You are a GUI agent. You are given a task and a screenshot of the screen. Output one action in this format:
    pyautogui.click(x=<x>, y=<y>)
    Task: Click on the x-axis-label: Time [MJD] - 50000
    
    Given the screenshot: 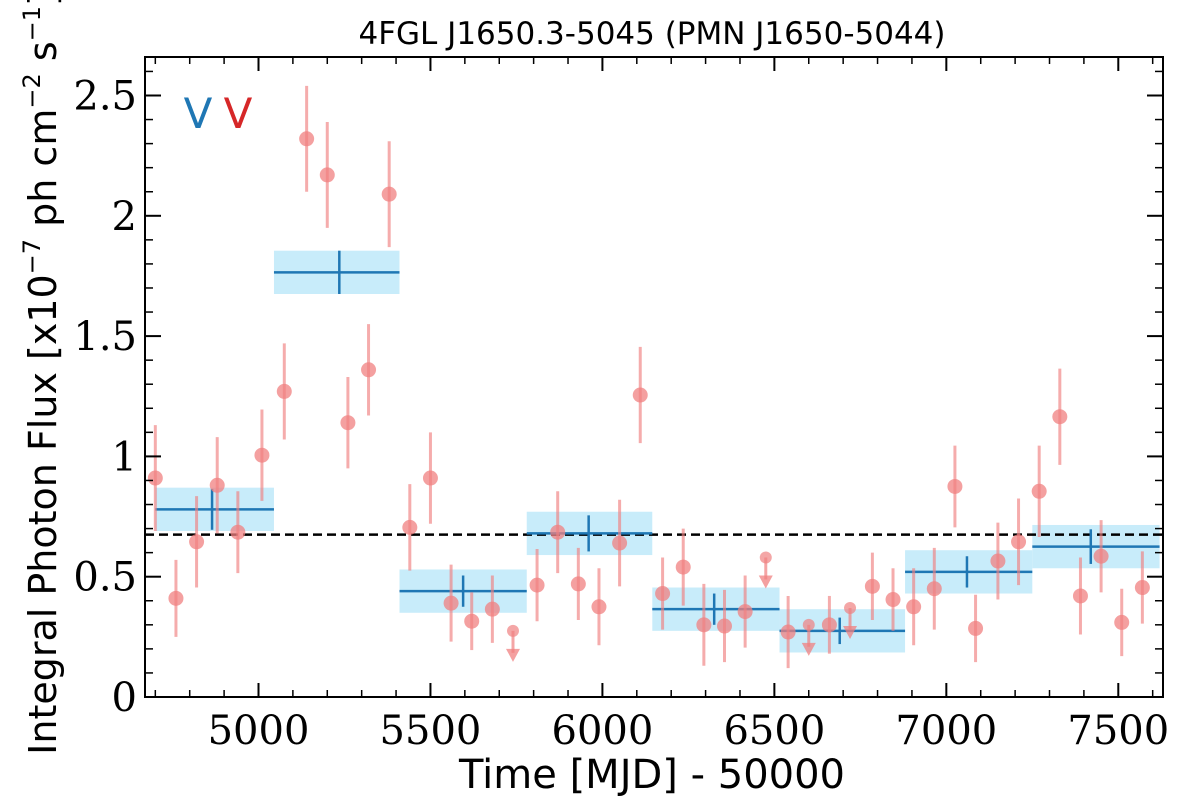 What is the action you would take?
    pyautogui.click(x=651, y=775)
    